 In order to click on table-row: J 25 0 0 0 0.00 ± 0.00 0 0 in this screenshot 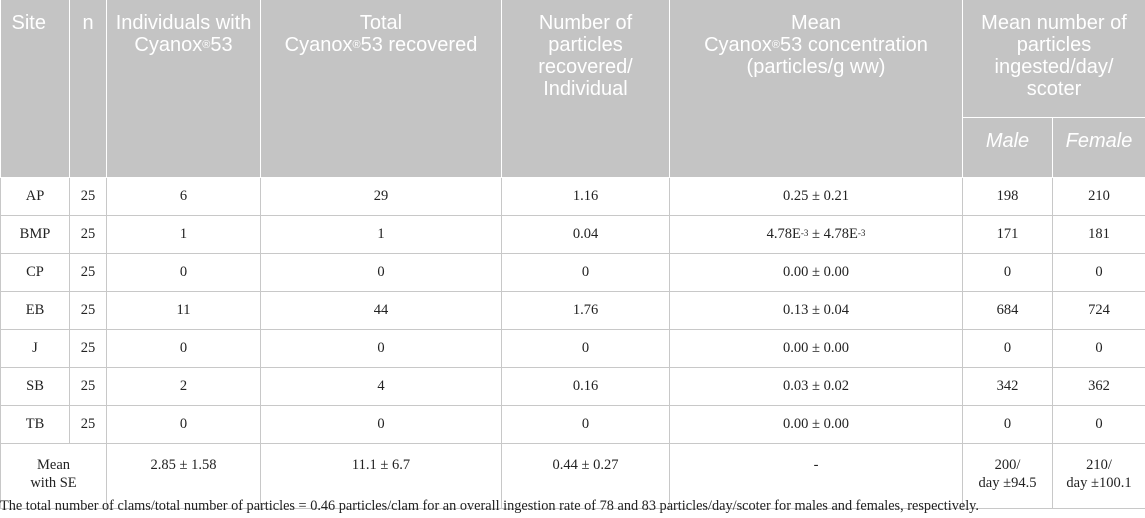, I will do `click(572, 348)`.